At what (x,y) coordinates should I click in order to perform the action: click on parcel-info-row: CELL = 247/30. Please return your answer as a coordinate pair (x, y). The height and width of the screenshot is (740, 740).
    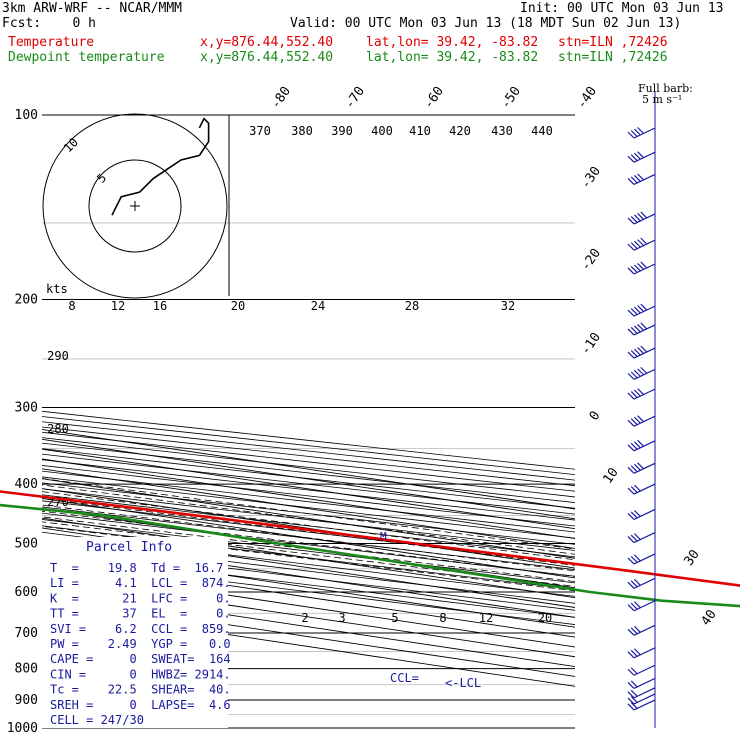
    Looking at the image, I should click on (97, 720).